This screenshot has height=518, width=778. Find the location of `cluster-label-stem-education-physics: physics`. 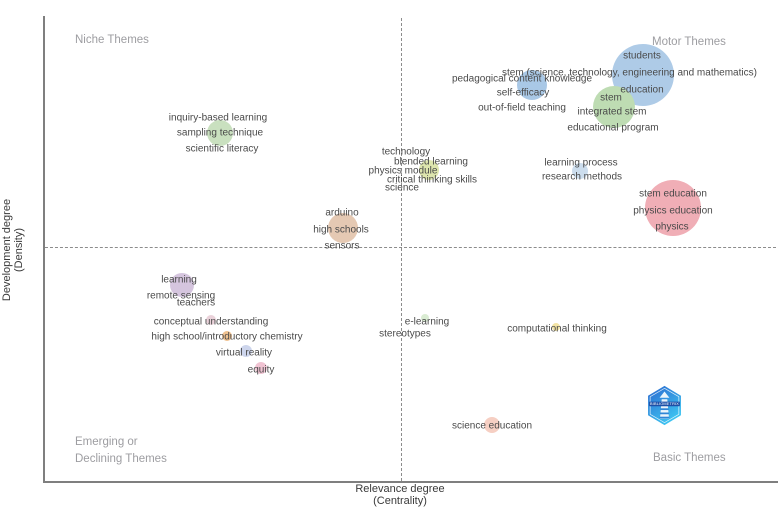

cluster-label-stem-education-physics: physics is located at coordinates (672, 227).